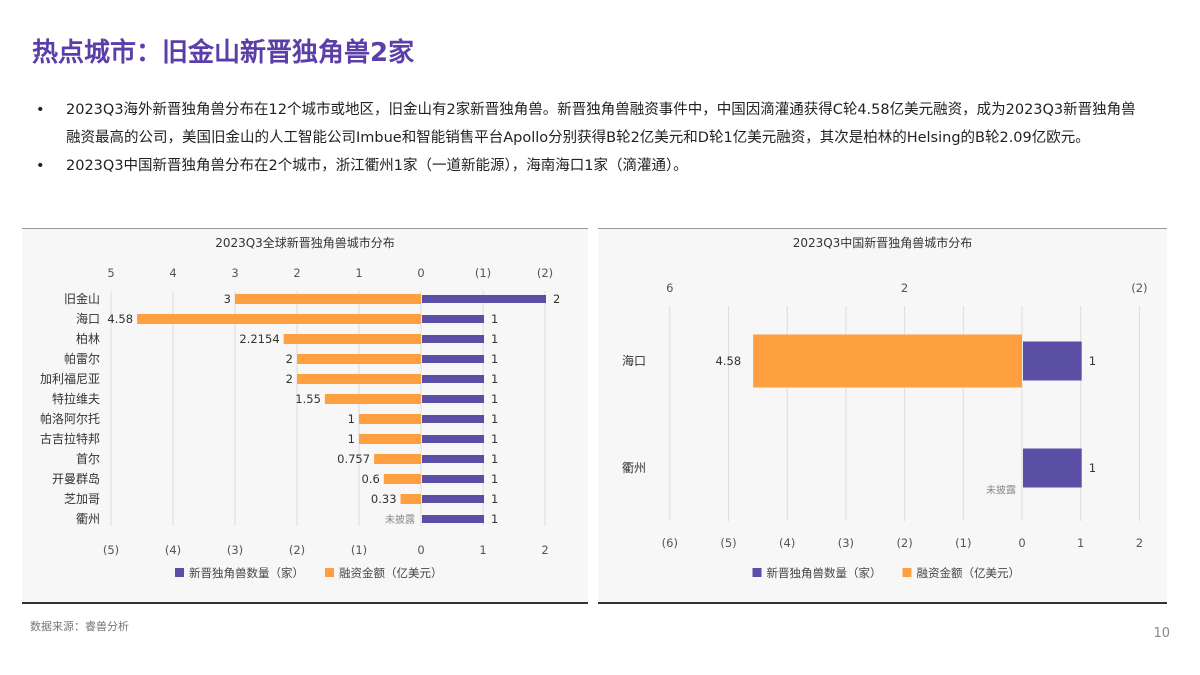  Describe the element at coordinates (483, 273) in the screenshot. I see `top-tick-label: (1)` at that location.